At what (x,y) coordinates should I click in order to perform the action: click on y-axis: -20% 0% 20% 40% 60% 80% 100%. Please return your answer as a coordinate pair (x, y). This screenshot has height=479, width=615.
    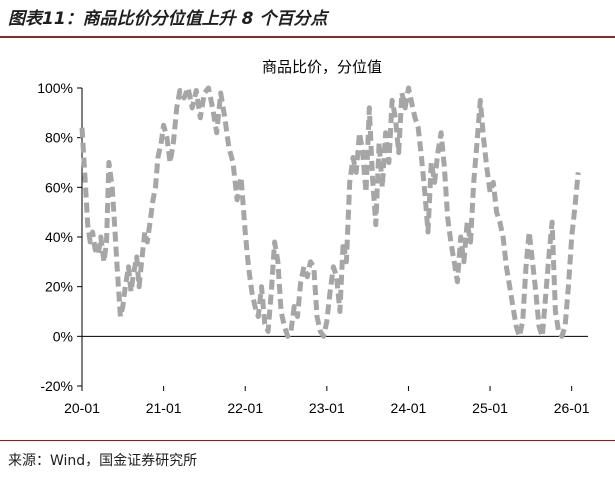
    Looking at the image, I should click on (60, 237).